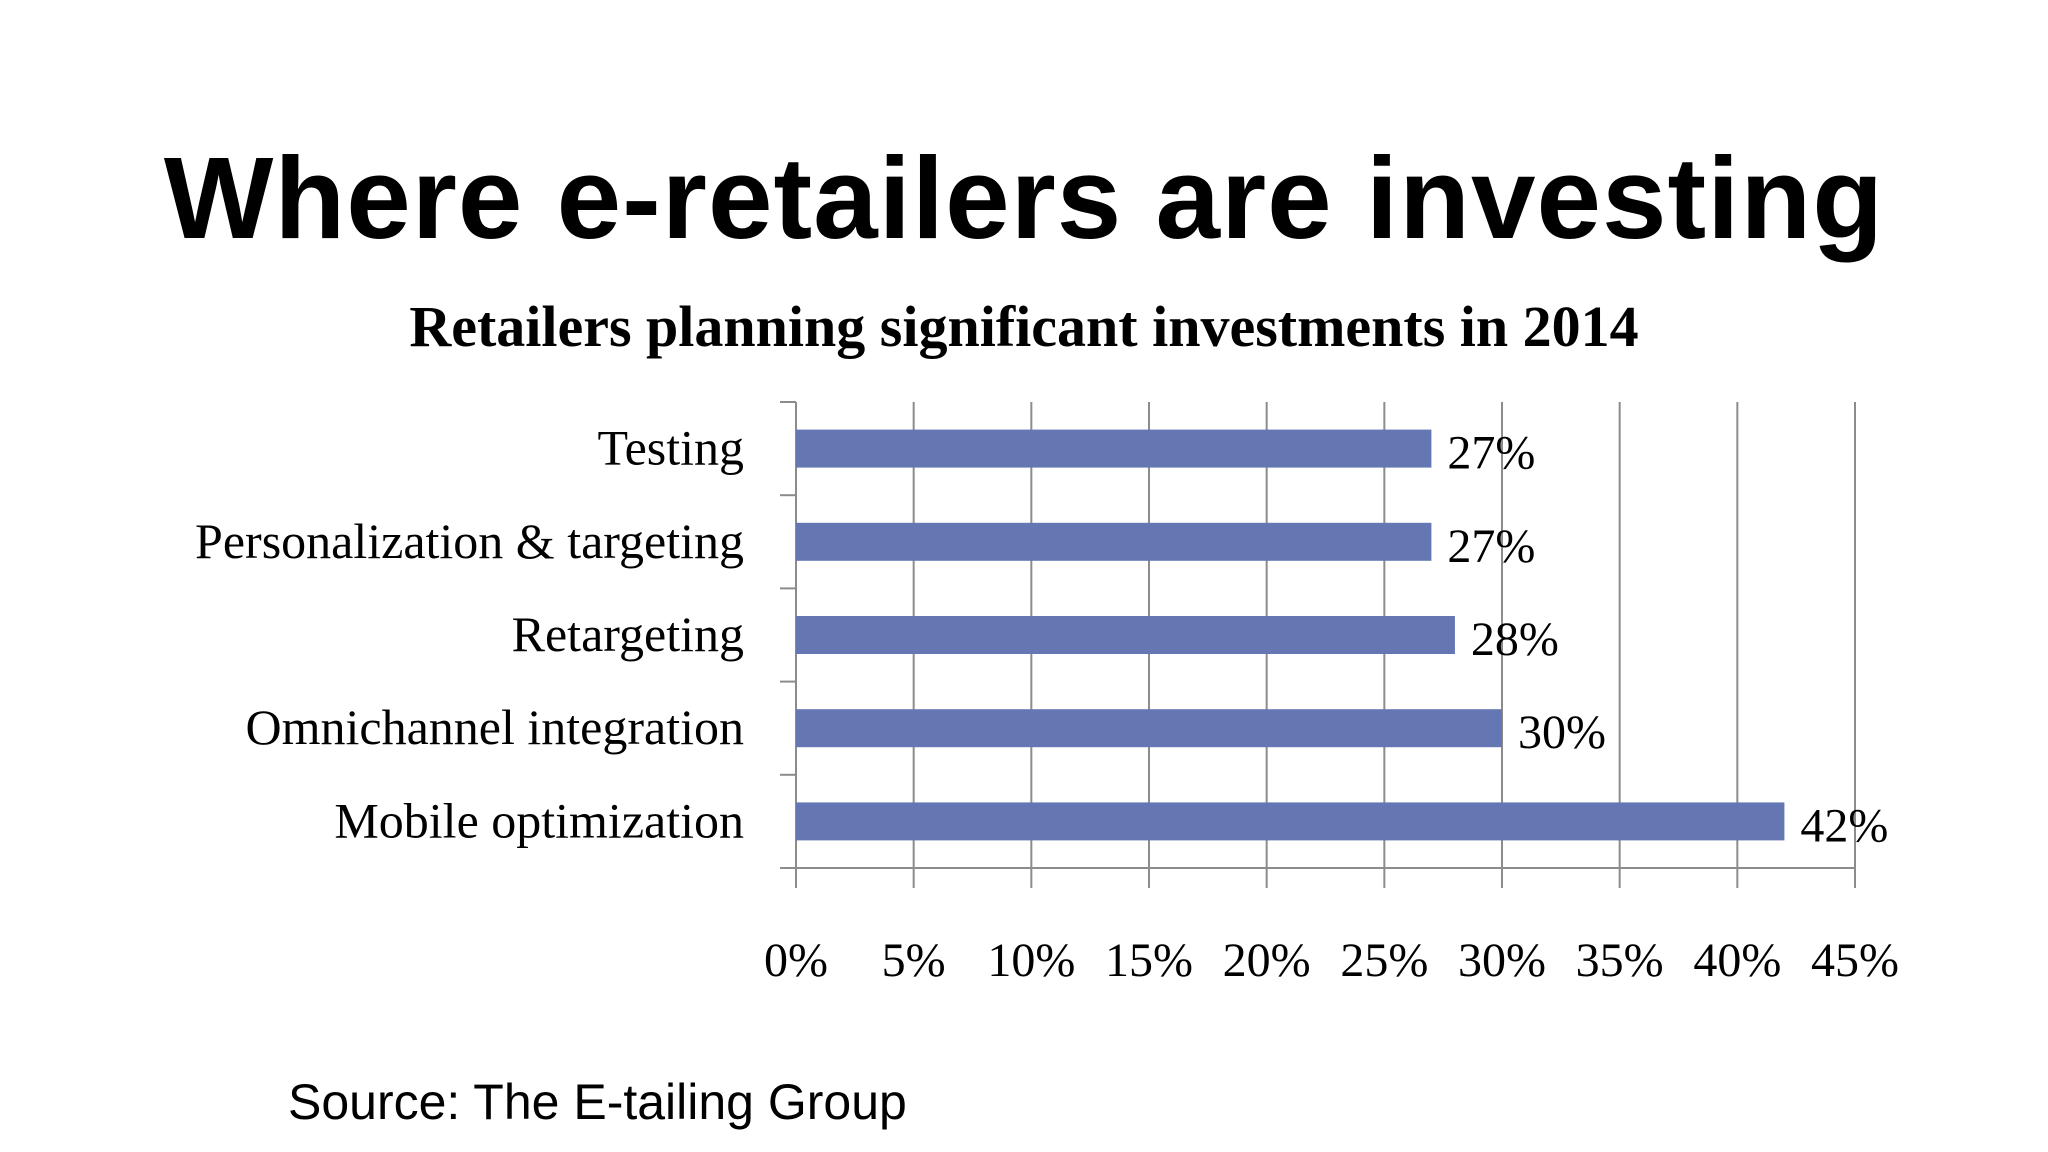 The image size is (2048, 1152). What do you see at coordinates (628, 634) in the screenshot?
I see `category-label: Retargeting` at bounding box center [628, 634].